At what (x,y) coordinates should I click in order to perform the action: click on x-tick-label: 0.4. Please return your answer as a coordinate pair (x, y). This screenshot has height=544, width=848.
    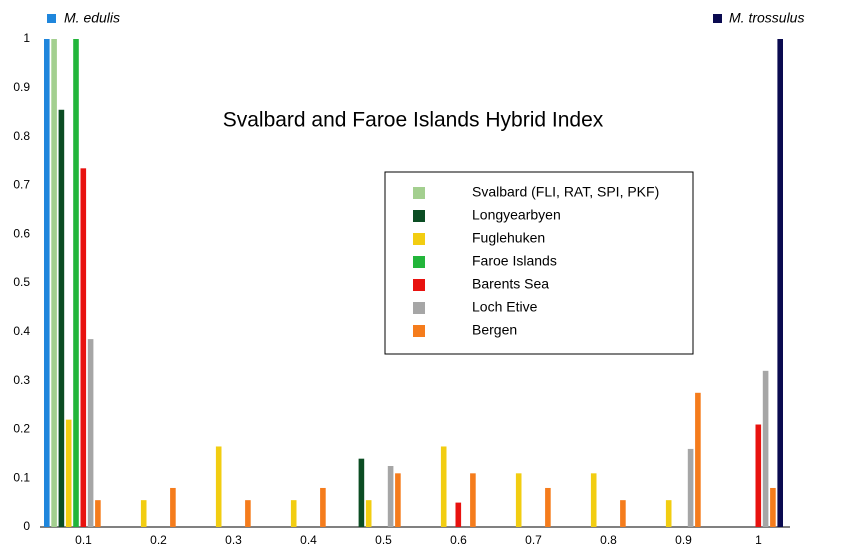
    Looking at the image, I should click on (308, 538).